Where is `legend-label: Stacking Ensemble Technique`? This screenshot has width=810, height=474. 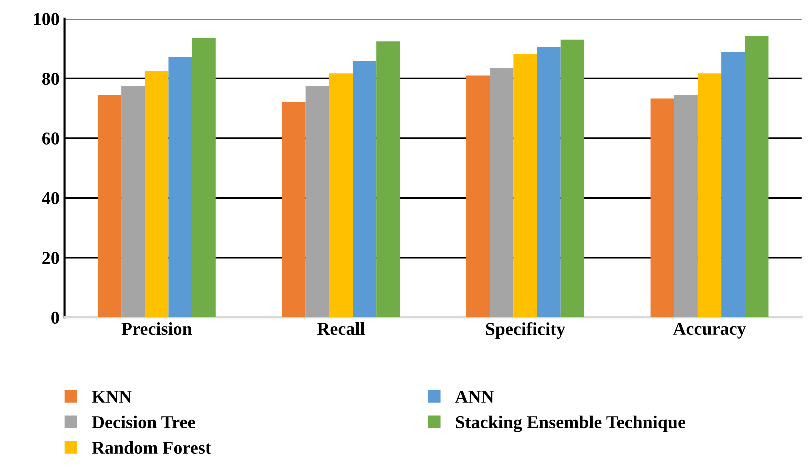
legend-label: Stacking Ensemble Technique is located at coordinates (571, 424).